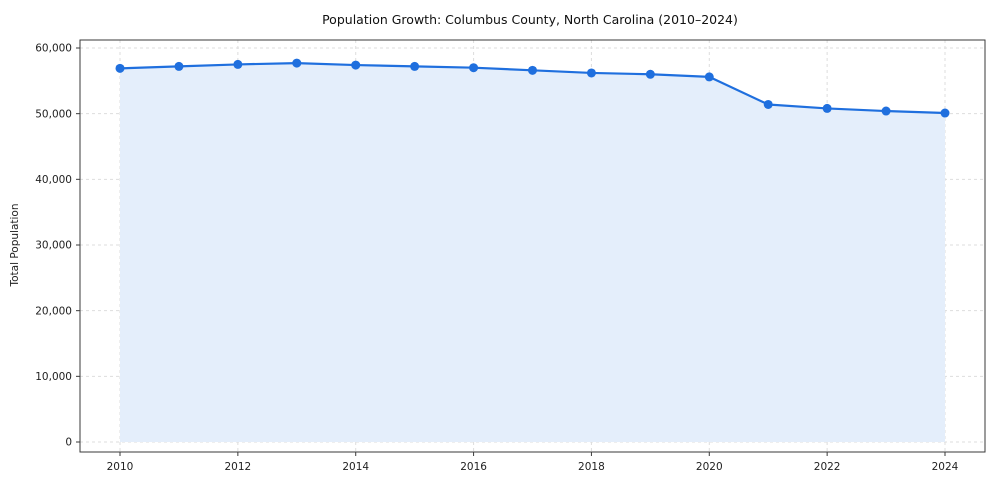 The height and width of the screenshot is (500, 1000). What do you see at coordinates (591, 467) in the screenshot?
I see `x-tick-label: 2018` at bounding box center [591, 467].